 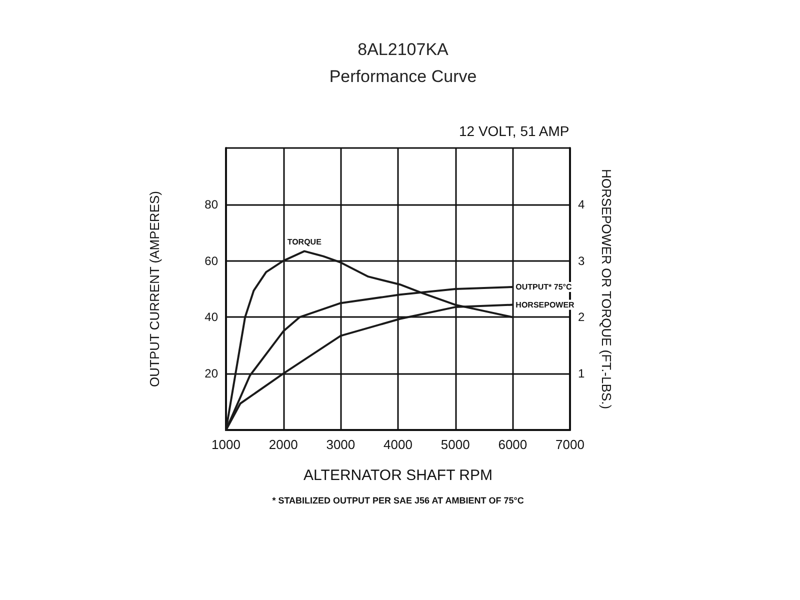 What do you see at coordinates (545, 305) in the screenshot?
I see `series-label: HORSEPOWER` at bounding box center [545, 305].